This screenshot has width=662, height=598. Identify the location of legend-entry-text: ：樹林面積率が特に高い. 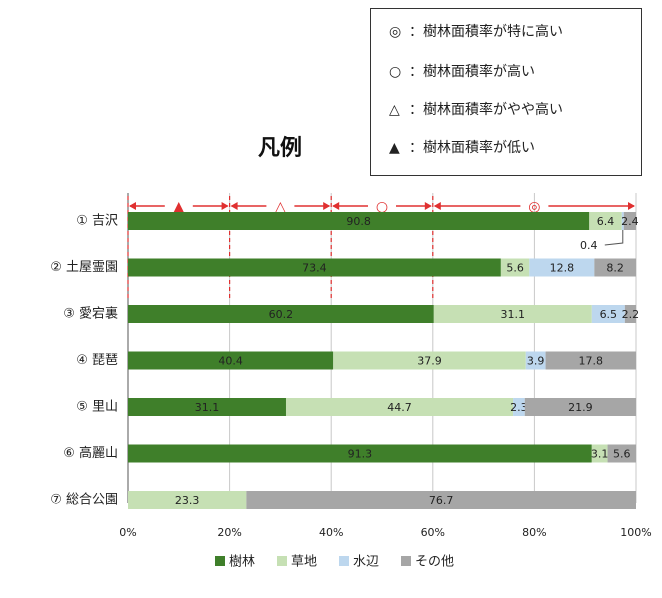
(486, 32).